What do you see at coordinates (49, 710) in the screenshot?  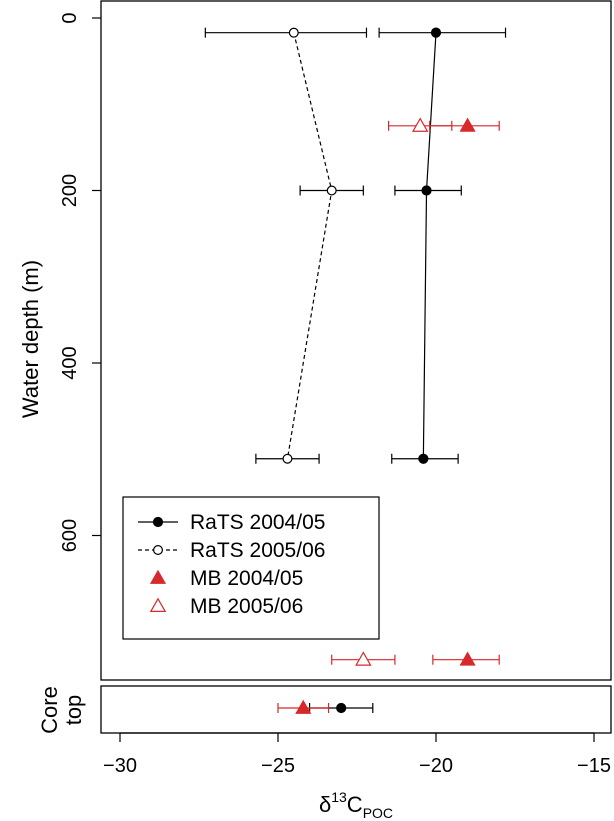 I see `coretop-label-line1: Core` at bounding box center [49, 710].